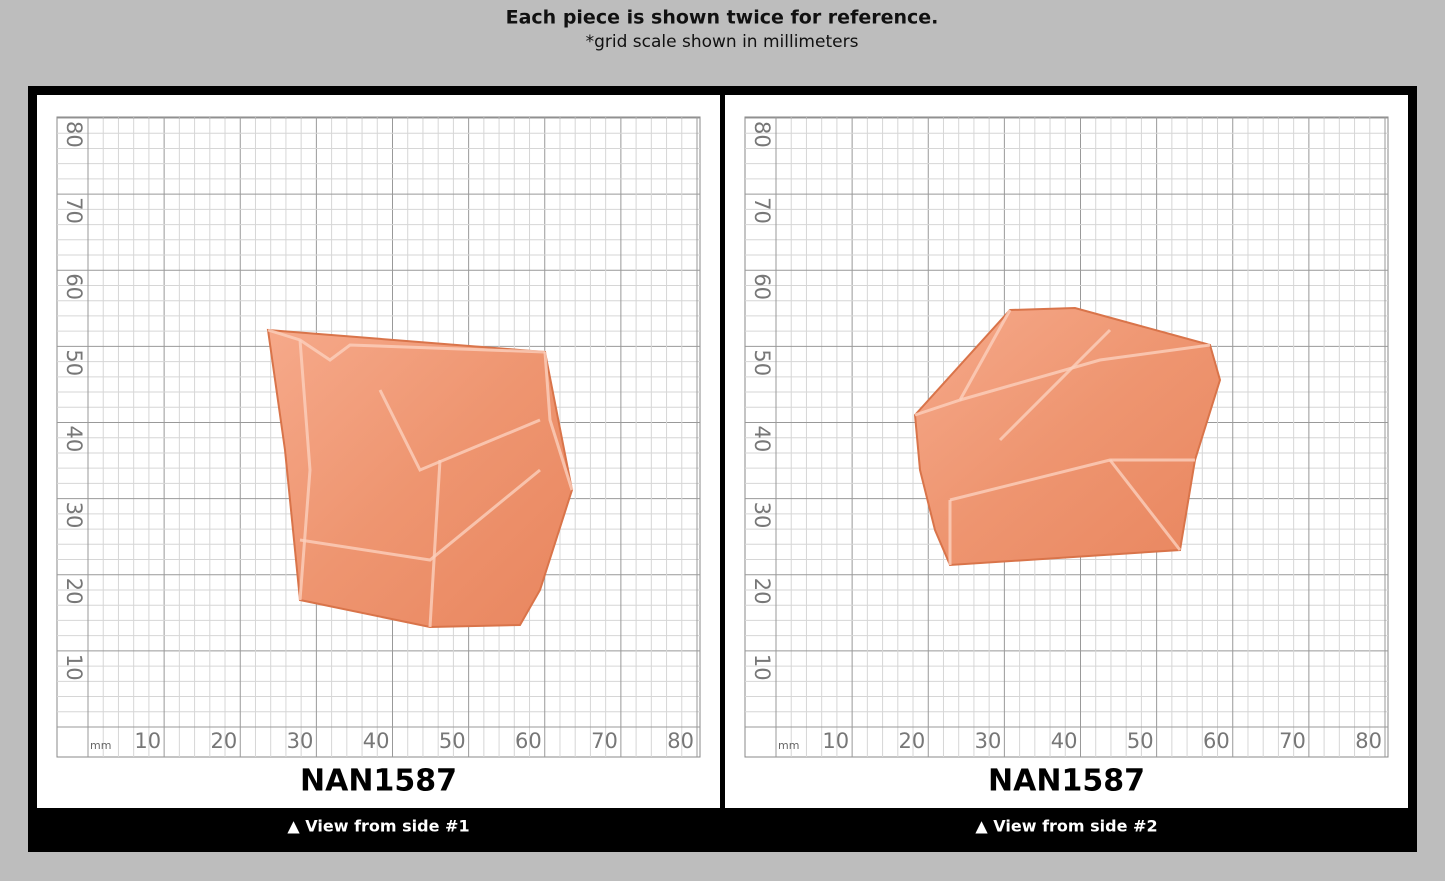  I want to click on gemstone, so click(420, 478).